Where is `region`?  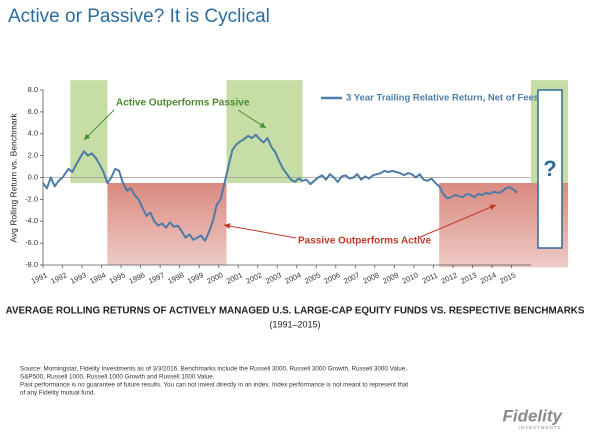
region is located at coordinates (264, 131).